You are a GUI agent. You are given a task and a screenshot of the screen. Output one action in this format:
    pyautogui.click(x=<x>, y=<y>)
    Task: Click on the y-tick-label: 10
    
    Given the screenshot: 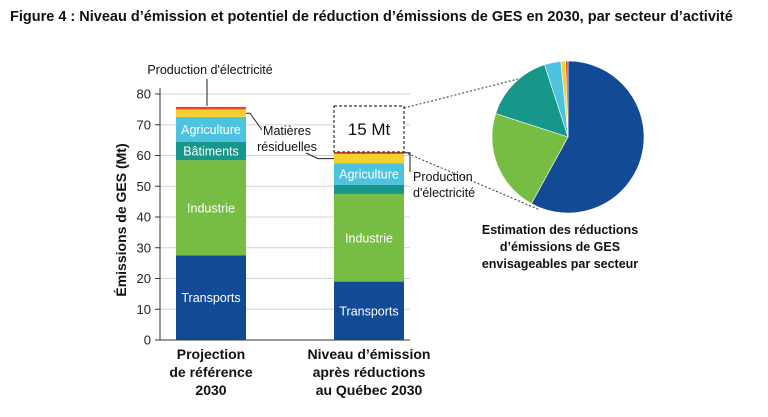 What is the action you would take?
    pyautogui.click(x=144, y=309)
    